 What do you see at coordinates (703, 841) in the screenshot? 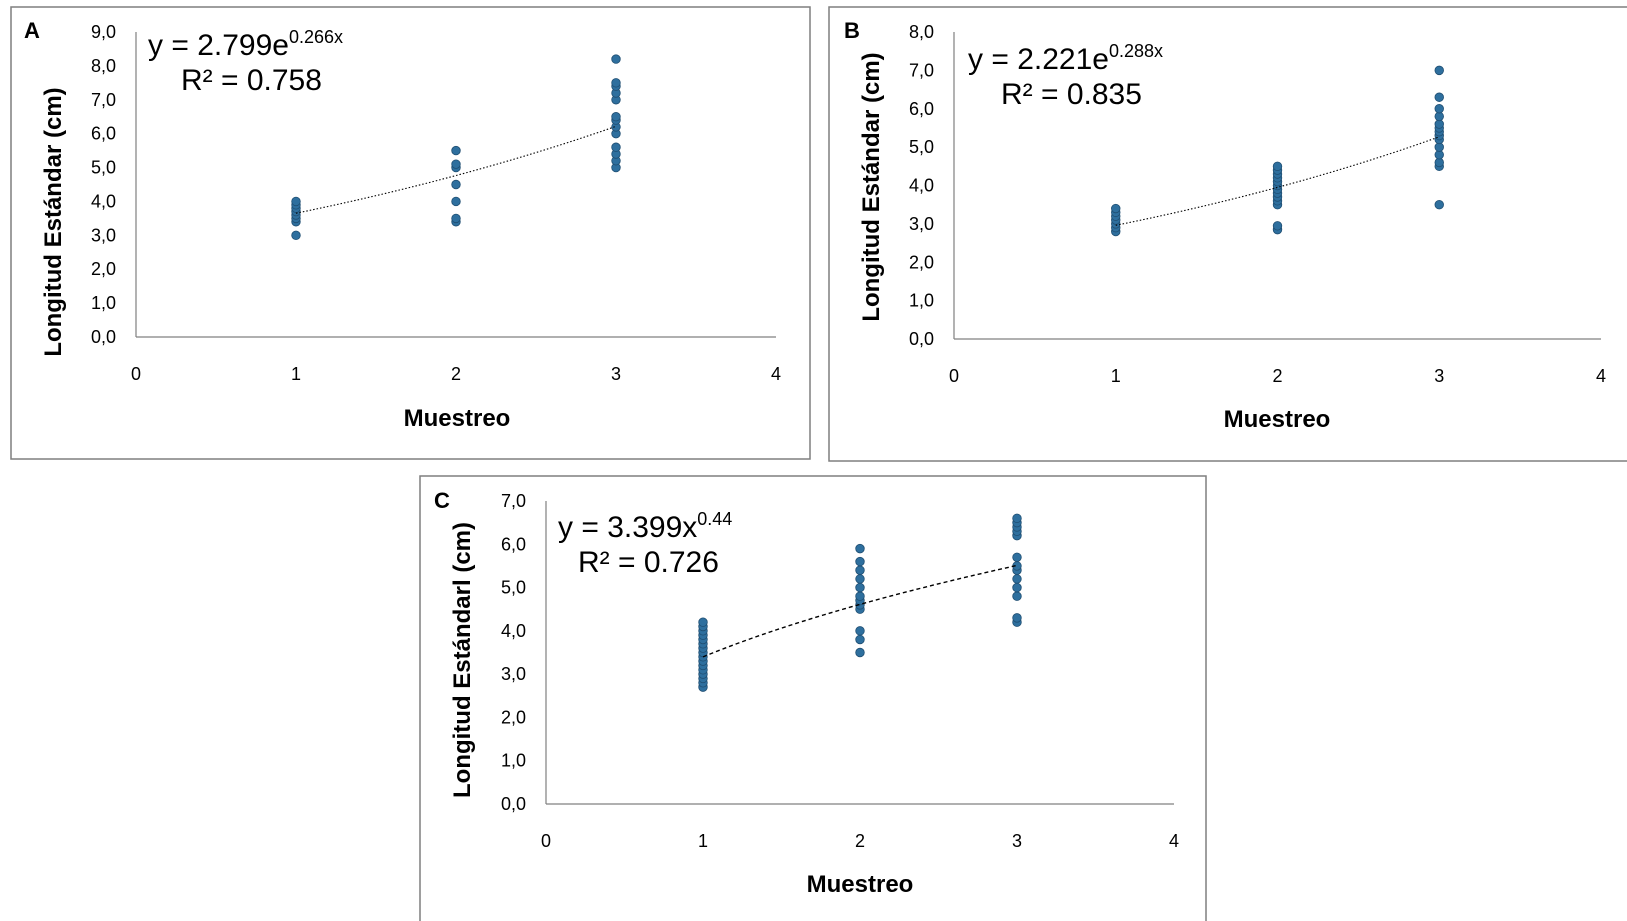
I see `panel-c-x-tick-label: 1` at bounding box center [703, 841].